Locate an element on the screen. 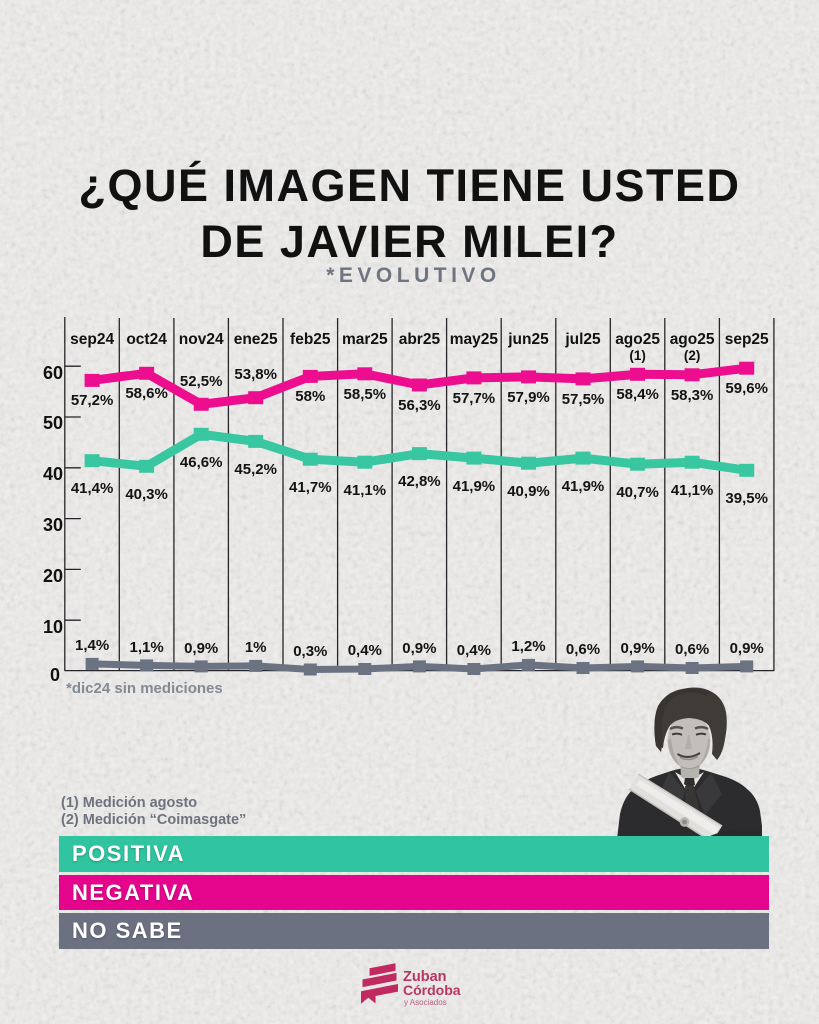 Image resolution: width=819 pixels, height=1024 pixels. svg-text: Zuban is located at coordinates (425, 977).